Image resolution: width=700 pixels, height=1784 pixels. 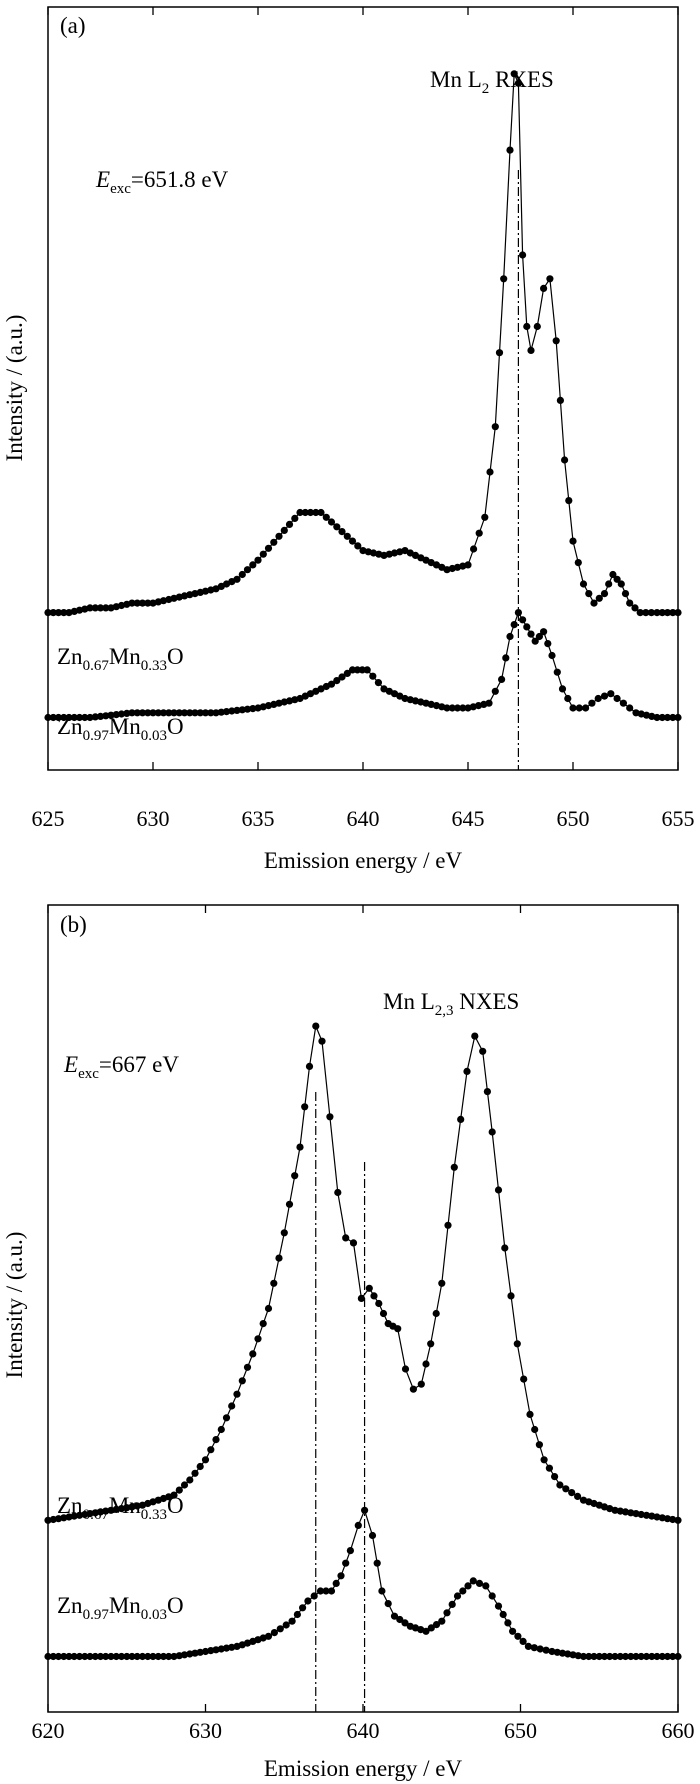 I want to click on chart-title: Mn L2 RXES, so click(x=492, y=82).